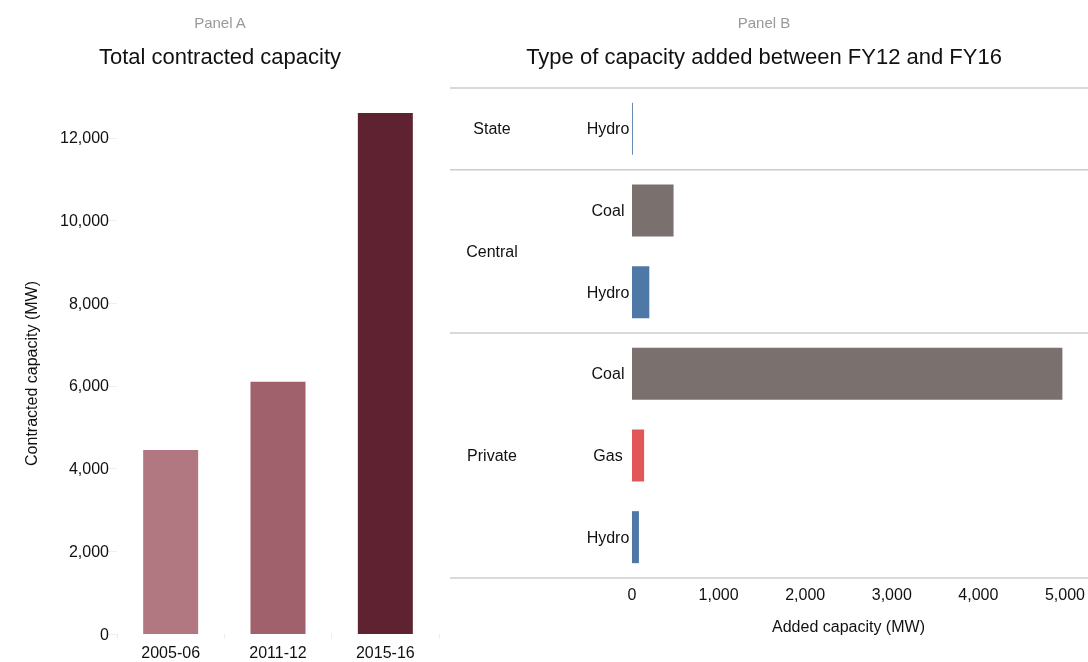  Describe the element at coordinates (978, 594) in the screenshot. I see `x-tick-label: 4,000` at that location.